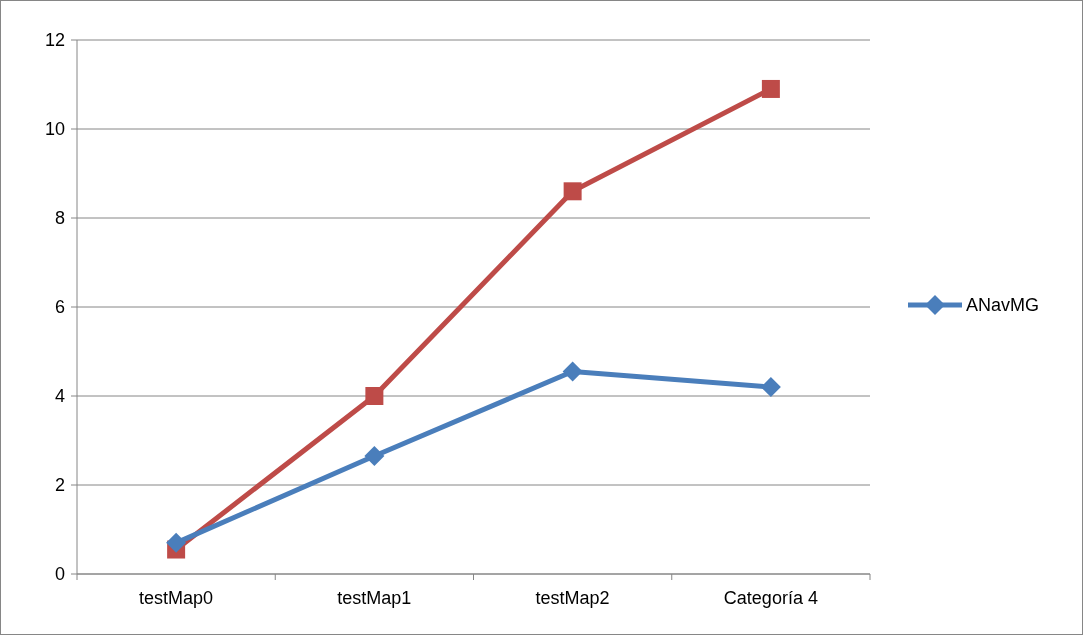 Image resolution: width=1083 pixels, height=635 pixels. Describe the element at coordinates (59, 485) in the screenshot. I see `y-tick-label: 2` at that location.